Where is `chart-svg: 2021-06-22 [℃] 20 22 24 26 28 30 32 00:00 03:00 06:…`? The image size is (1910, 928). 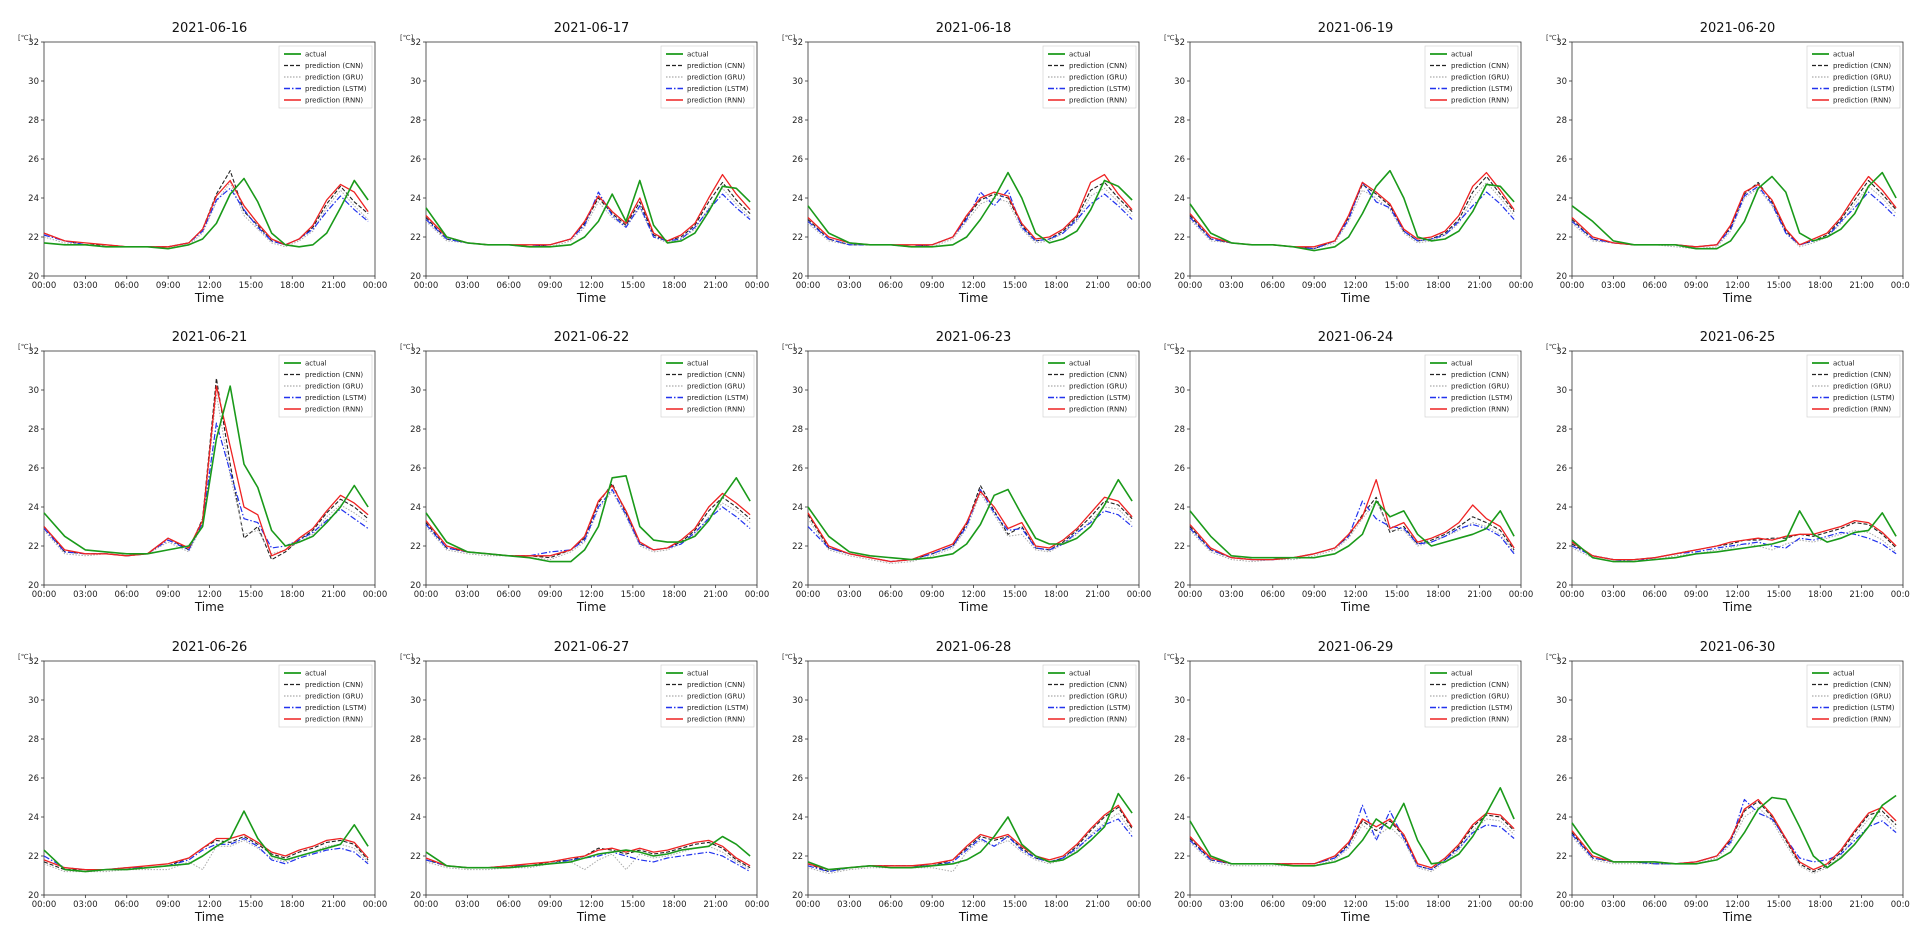
chart-svg: 2021-06-22 [℃] 20 22 24 26 28 30 32 00:00 03:00 06:… is located at coordinates (584, 472).